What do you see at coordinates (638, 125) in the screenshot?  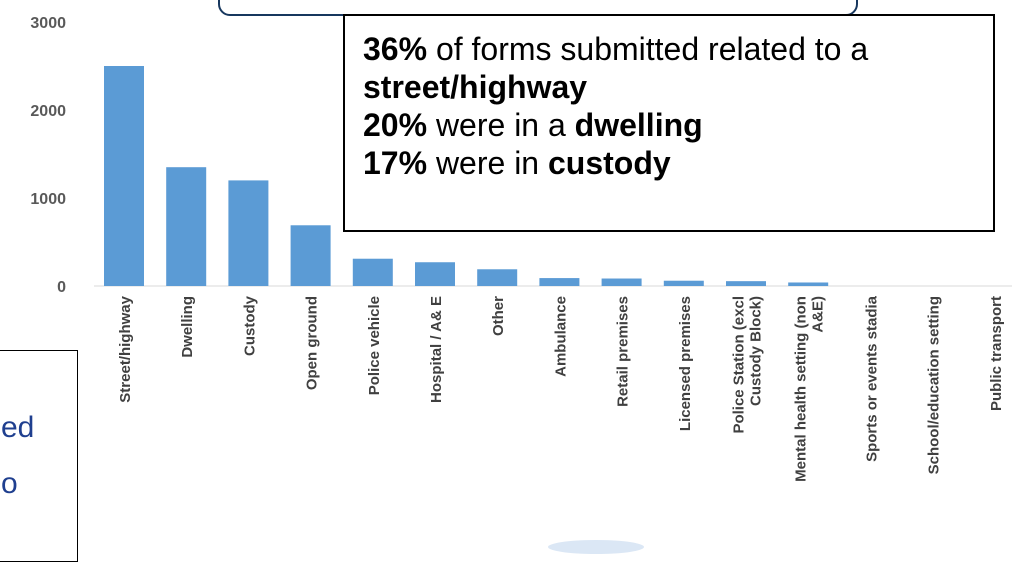 I see `callout-segment: dwelling` at bounding box center [638, 125].